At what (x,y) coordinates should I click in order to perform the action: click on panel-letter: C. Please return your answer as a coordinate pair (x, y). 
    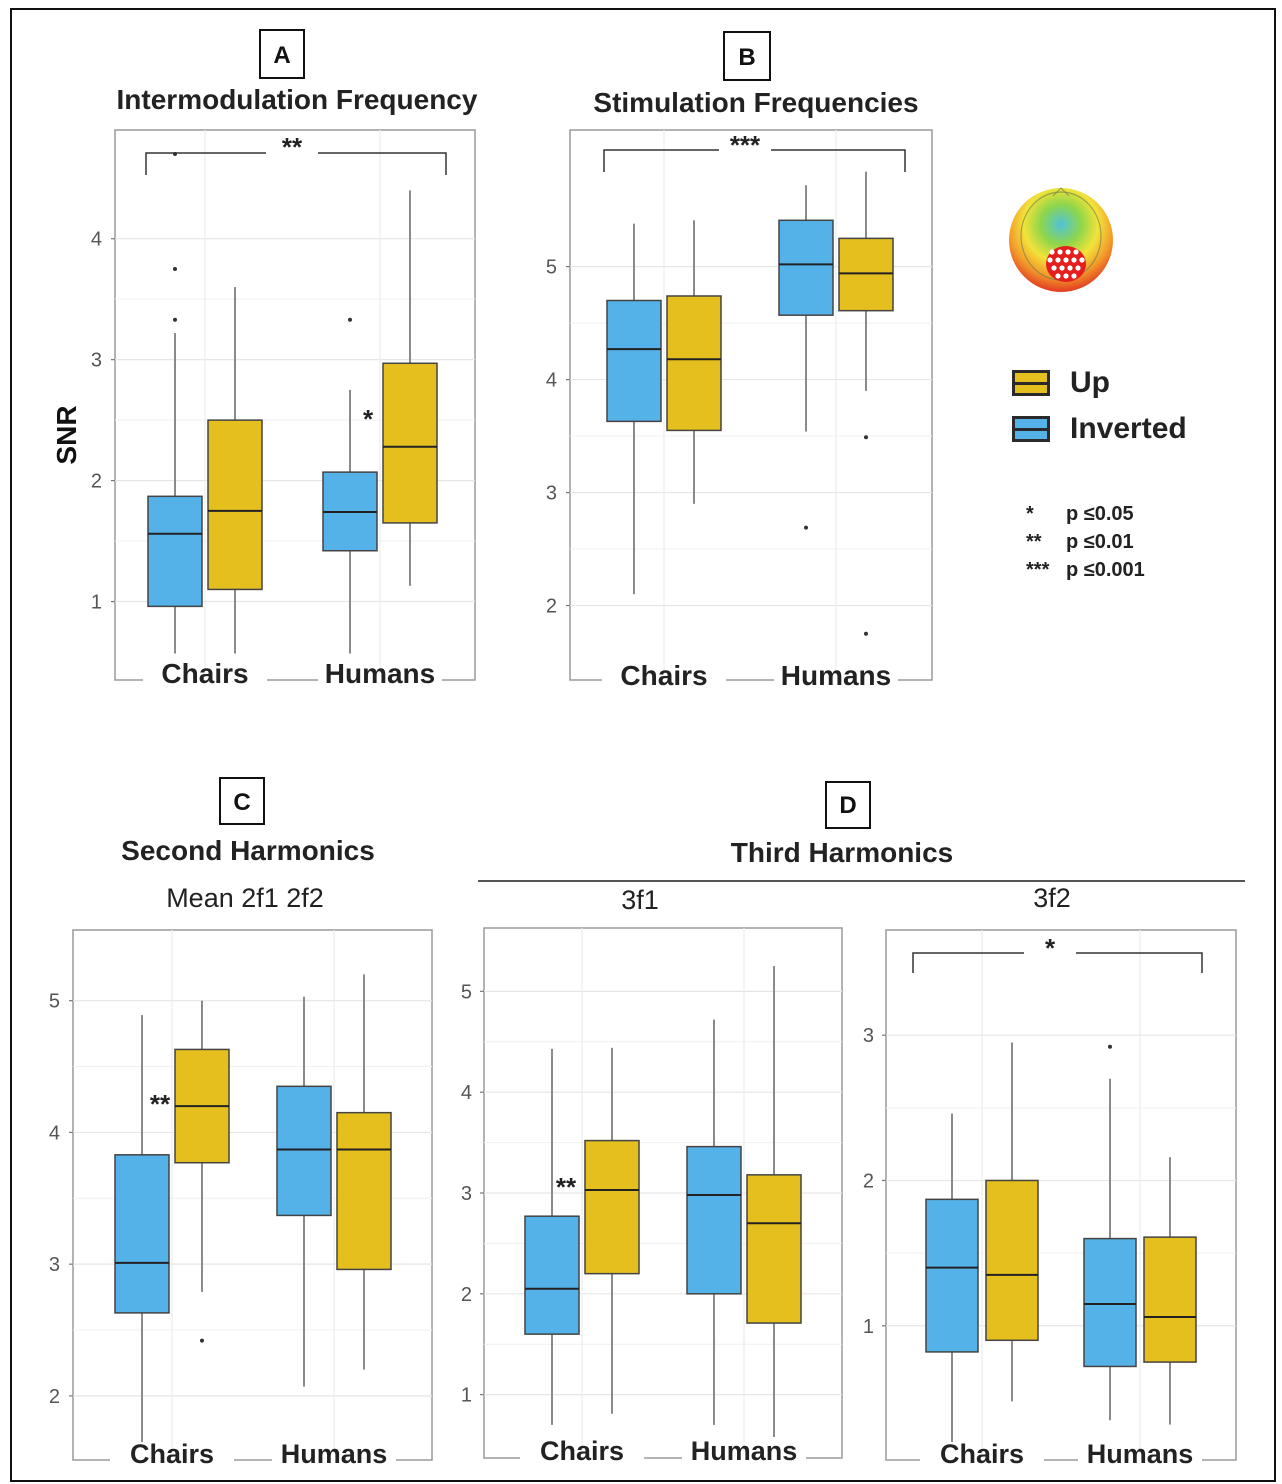
    Looking at the image, I should click on (241, 802).